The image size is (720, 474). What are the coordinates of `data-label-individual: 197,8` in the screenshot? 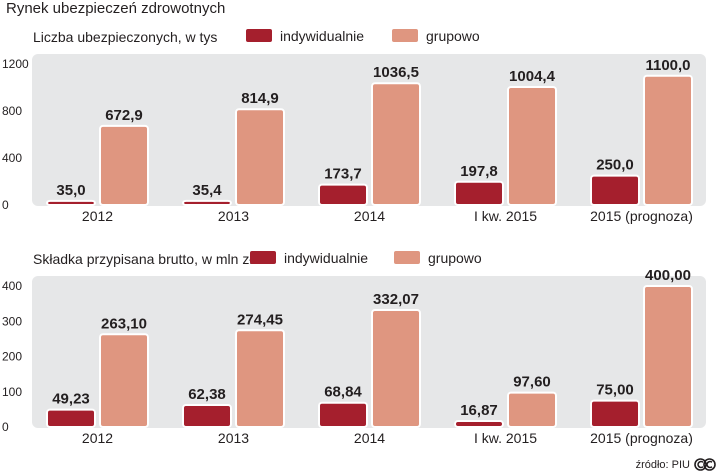 It's located at (479, 171).